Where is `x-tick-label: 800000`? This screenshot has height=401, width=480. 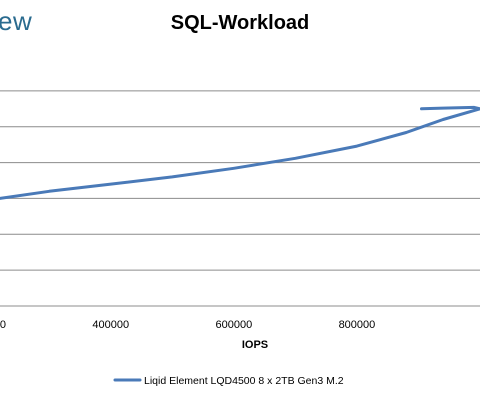
x-tick-label: 800000 is located at coordinates (357, 325).